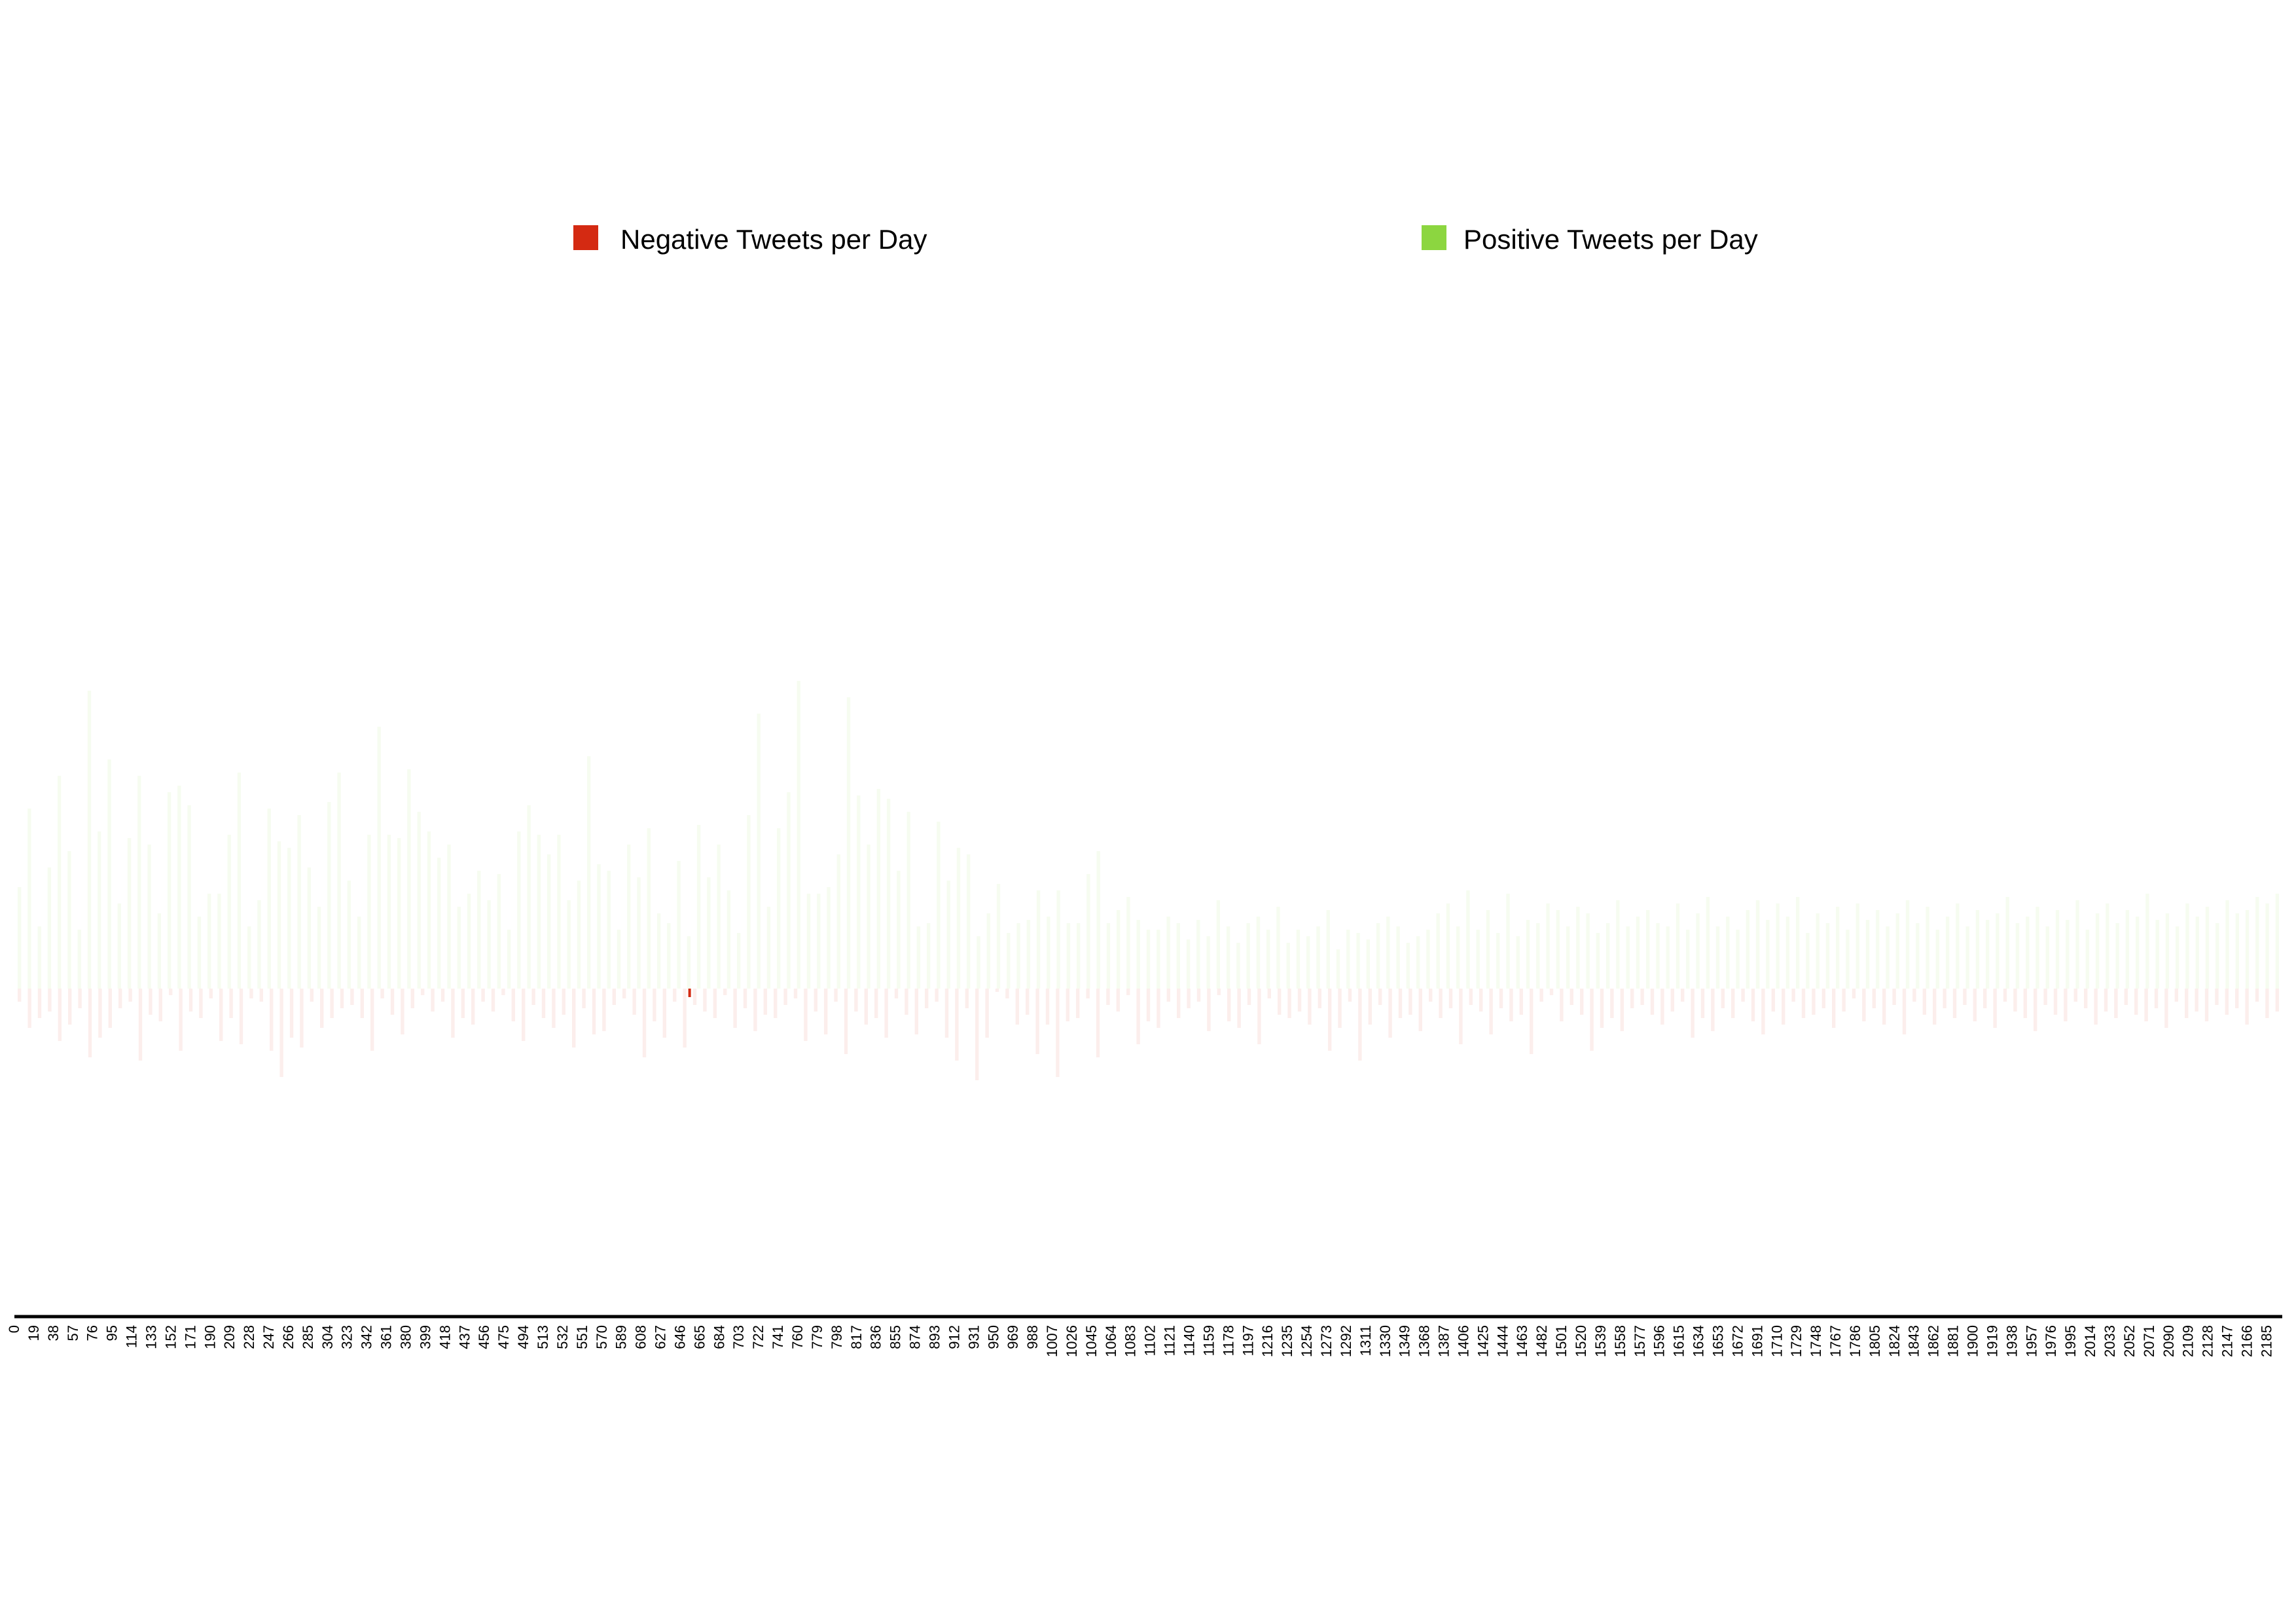 This screenshot has width=2296, height=1623. Describe the element at coordinates (1679, 1341) in the screenshot. I see `x-tick-label: 1615` at that location.